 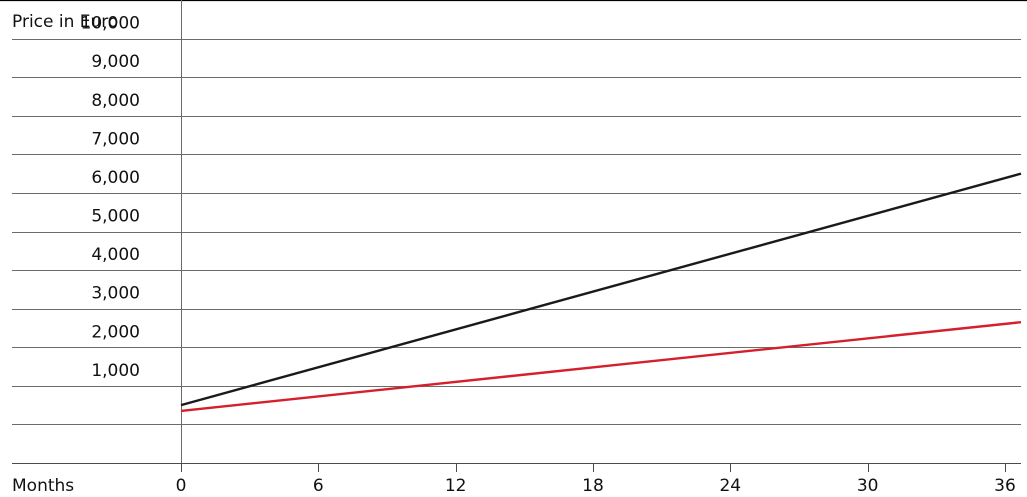 I want to click on x-tick-label: 24, so click(x=730, y=486).